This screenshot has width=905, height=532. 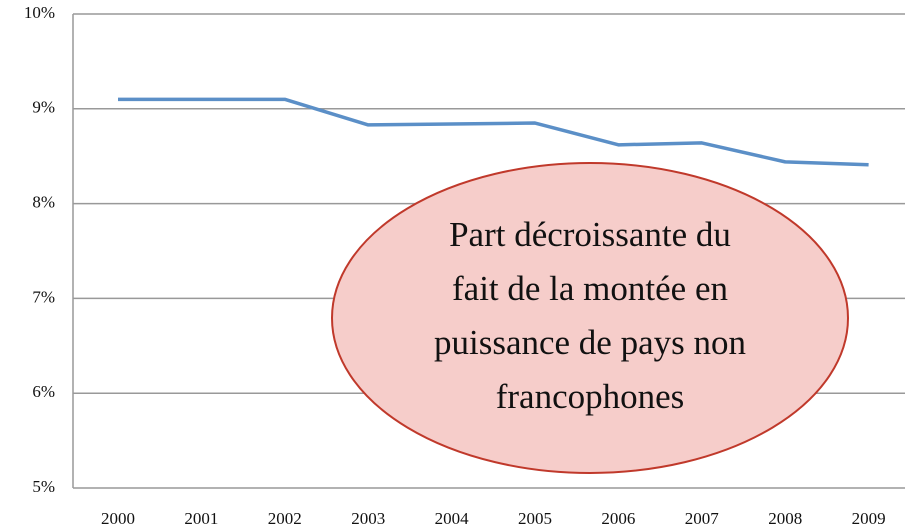 I want to click on y-tick-label: 5%, so click(x=43, y=486).